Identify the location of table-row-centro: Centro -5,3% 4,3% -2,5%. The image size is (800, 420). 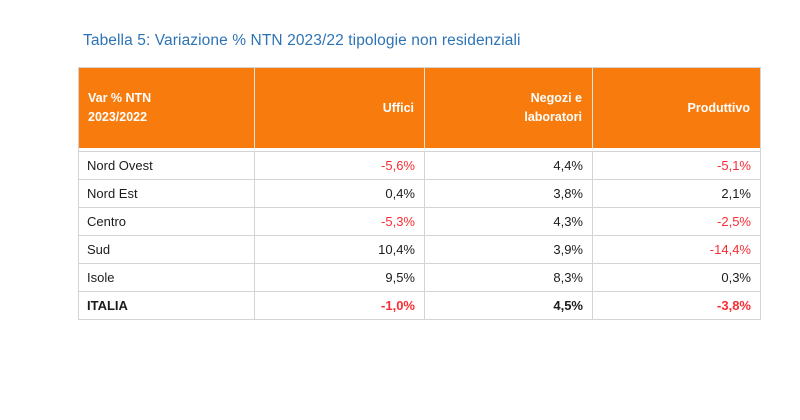
(419, 221).